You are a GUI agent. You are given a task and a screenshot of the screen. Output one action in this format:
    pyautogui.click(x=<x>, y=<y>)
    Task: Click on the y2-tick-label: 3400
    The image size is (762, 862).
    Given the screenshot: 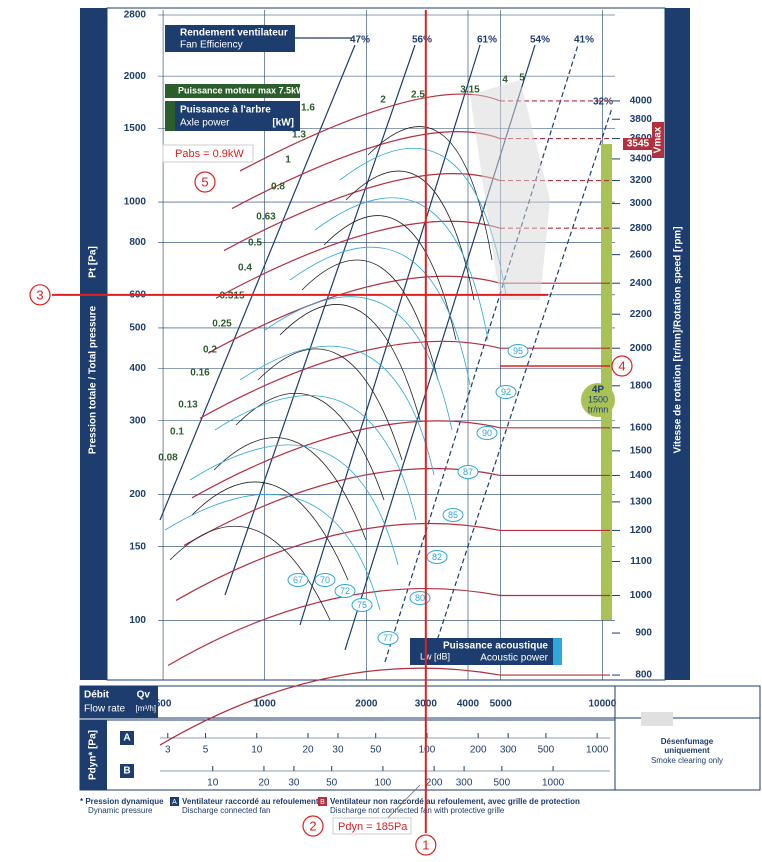 What is the action you would take?
    pyautogui.click(x=641, y=159)
    